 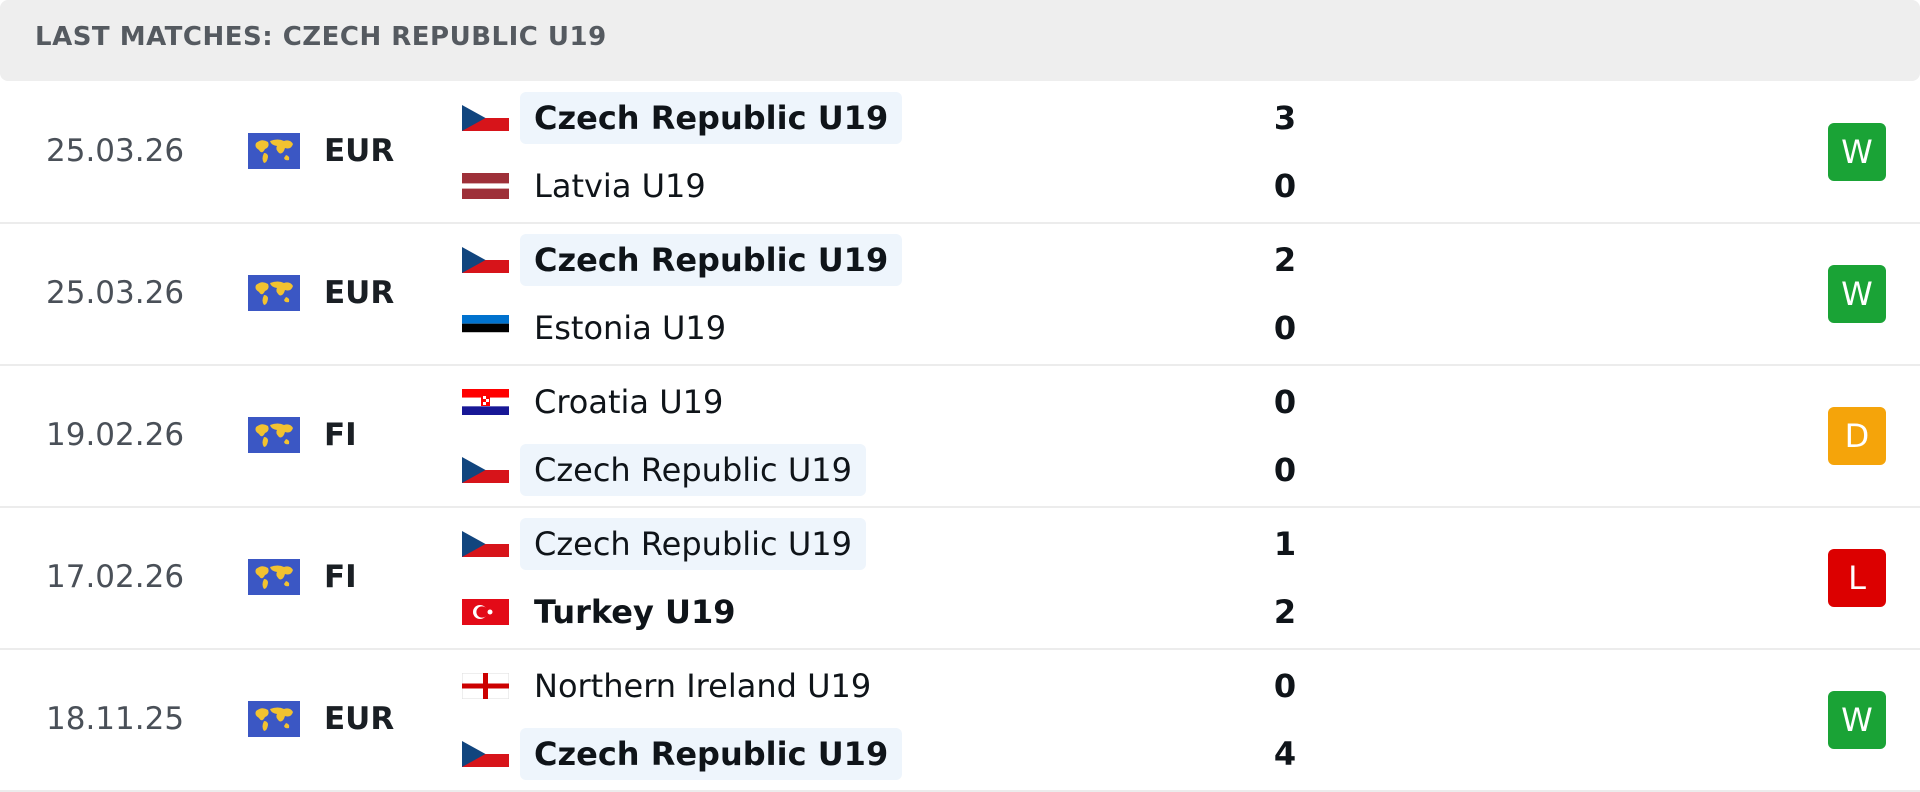 I want to click on score: 1, so click(x=1285, y=544).